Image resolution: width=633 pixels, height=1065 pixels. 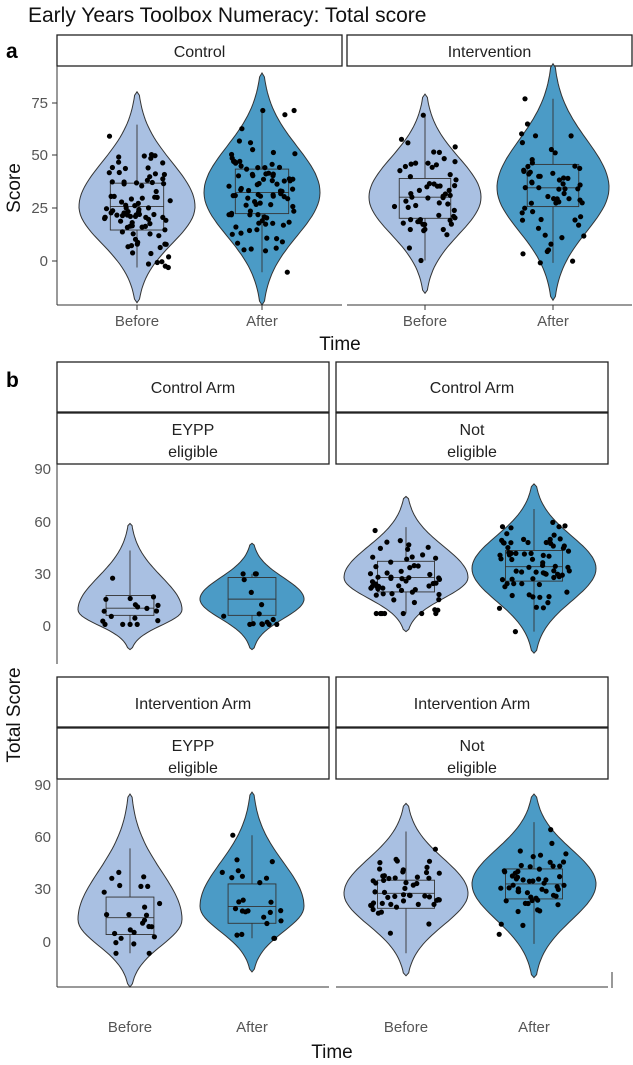 I want to click on strip-control-arm-eypp-label: Control Arm, so click(x=193, y=388).